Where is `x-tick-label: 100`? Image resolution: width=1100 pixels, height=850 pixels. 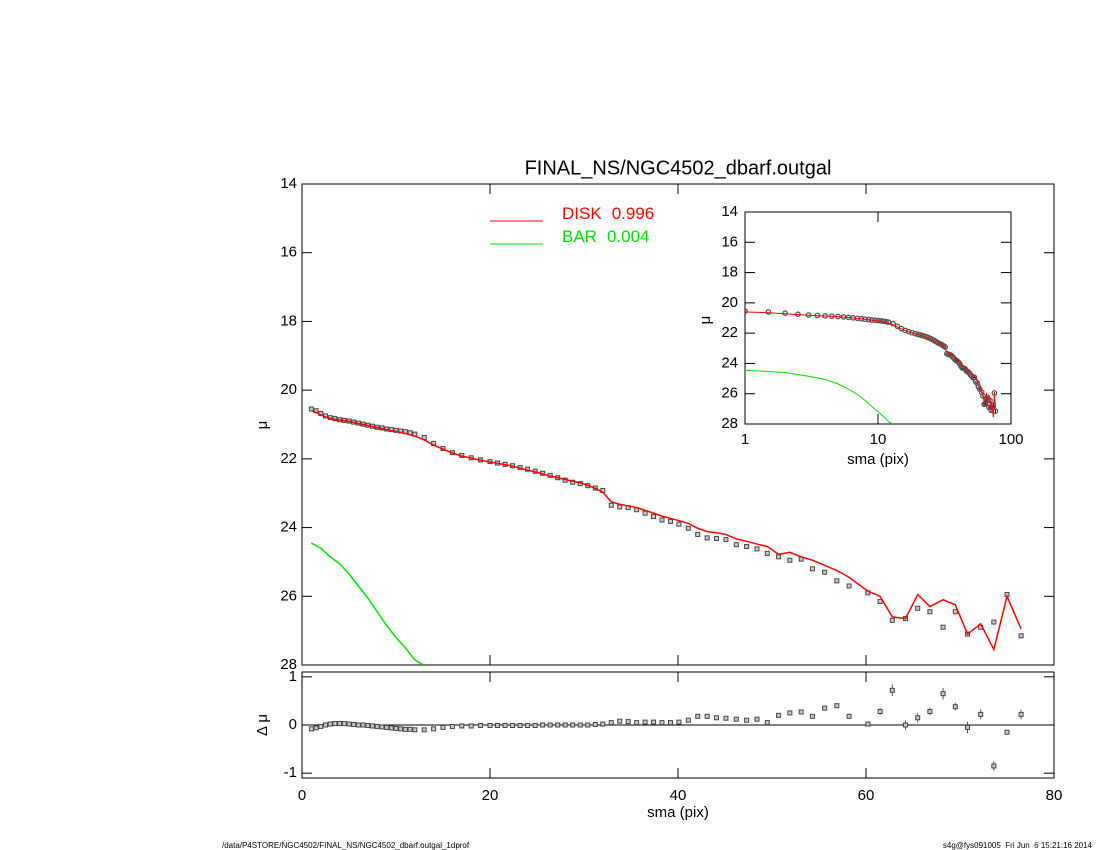 x-tick-label: 100 is located at coordinates (1010, 439).